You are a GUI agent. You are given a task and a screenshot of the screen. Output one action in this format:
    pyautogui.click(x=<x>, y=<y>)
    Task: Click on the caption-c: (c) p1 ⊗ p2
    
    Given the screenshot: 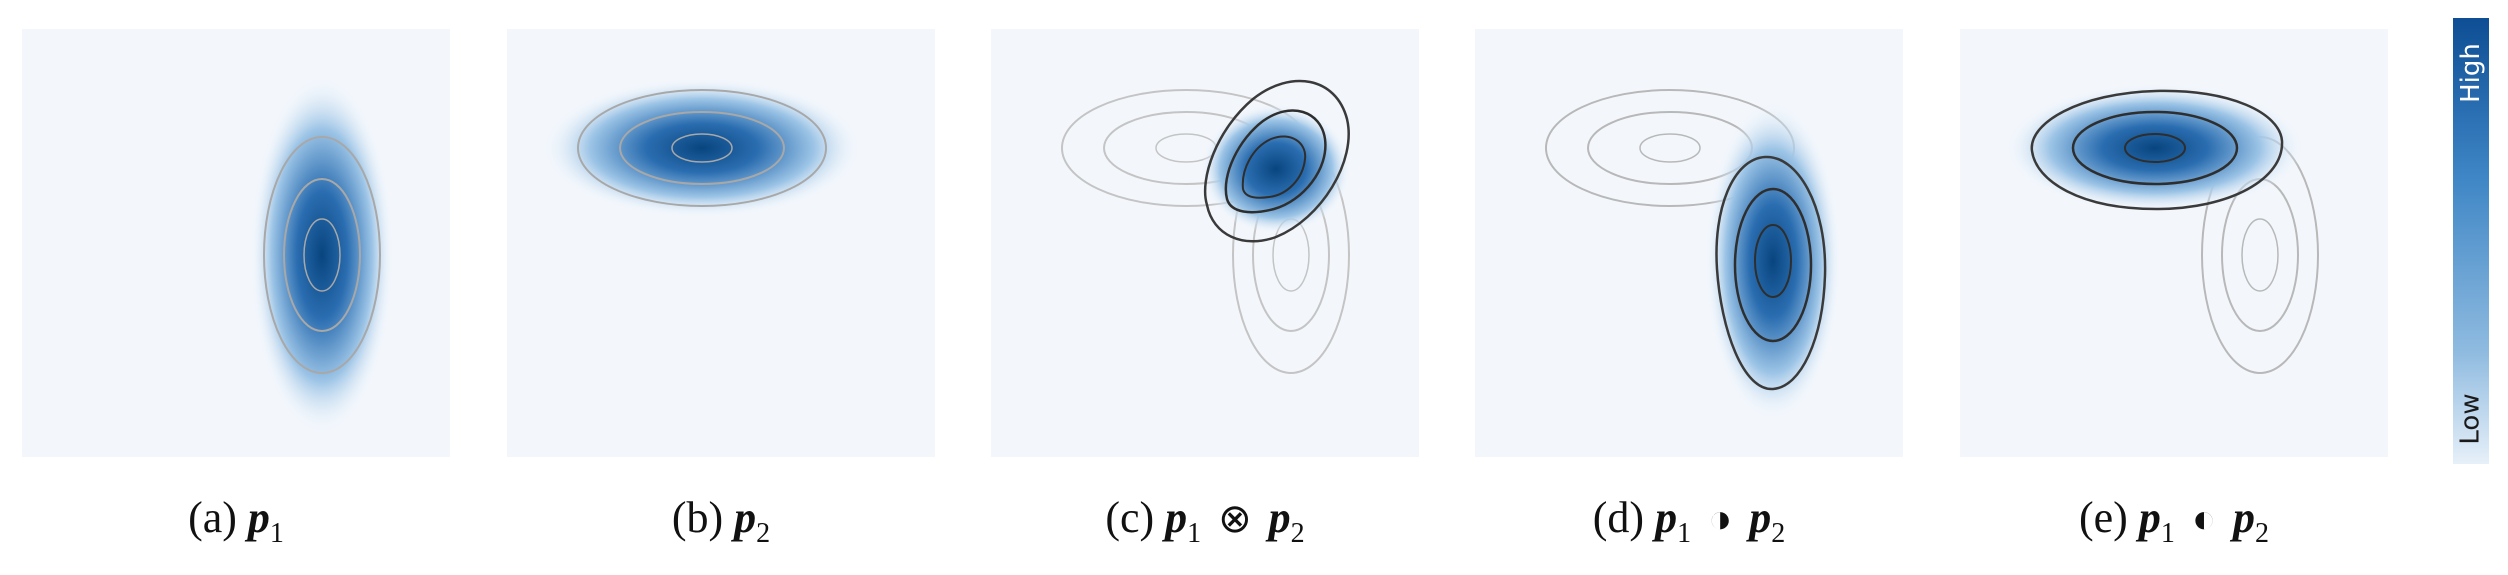 What is the action you would take?
    pyautogui.click(x=1205, y=521)
    